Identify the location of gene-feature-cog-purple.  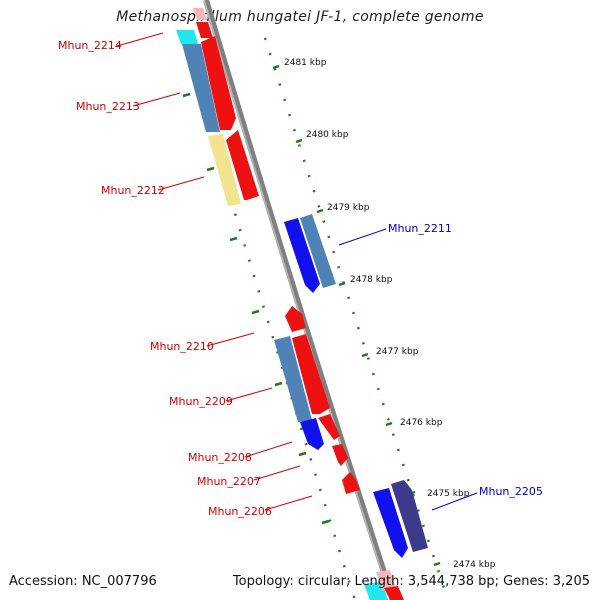
(409, 516).